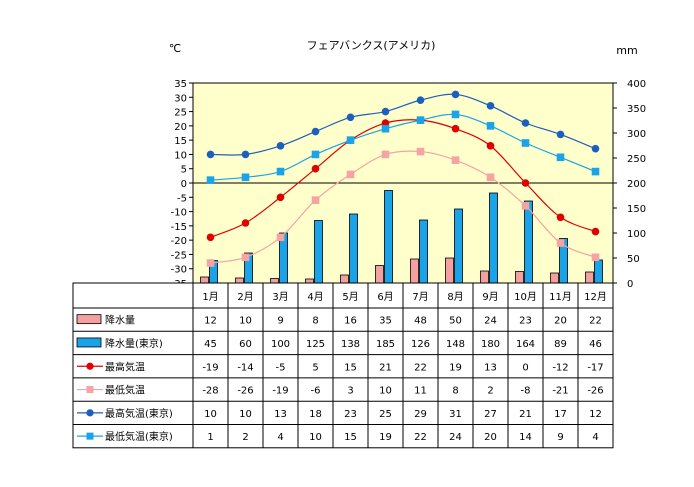  I want to click on table-cell: 19, so click(385, 437).